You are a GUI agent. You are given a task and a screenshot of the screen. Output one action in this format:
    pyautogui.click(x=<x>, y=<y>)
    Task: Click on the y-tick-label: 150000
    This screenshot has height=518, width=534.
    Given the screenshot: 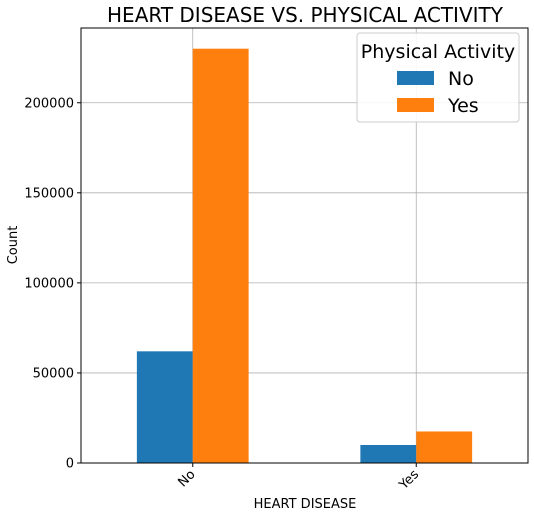 What is the action you would take?
    pyautogui.click(x=49, y=193)
    